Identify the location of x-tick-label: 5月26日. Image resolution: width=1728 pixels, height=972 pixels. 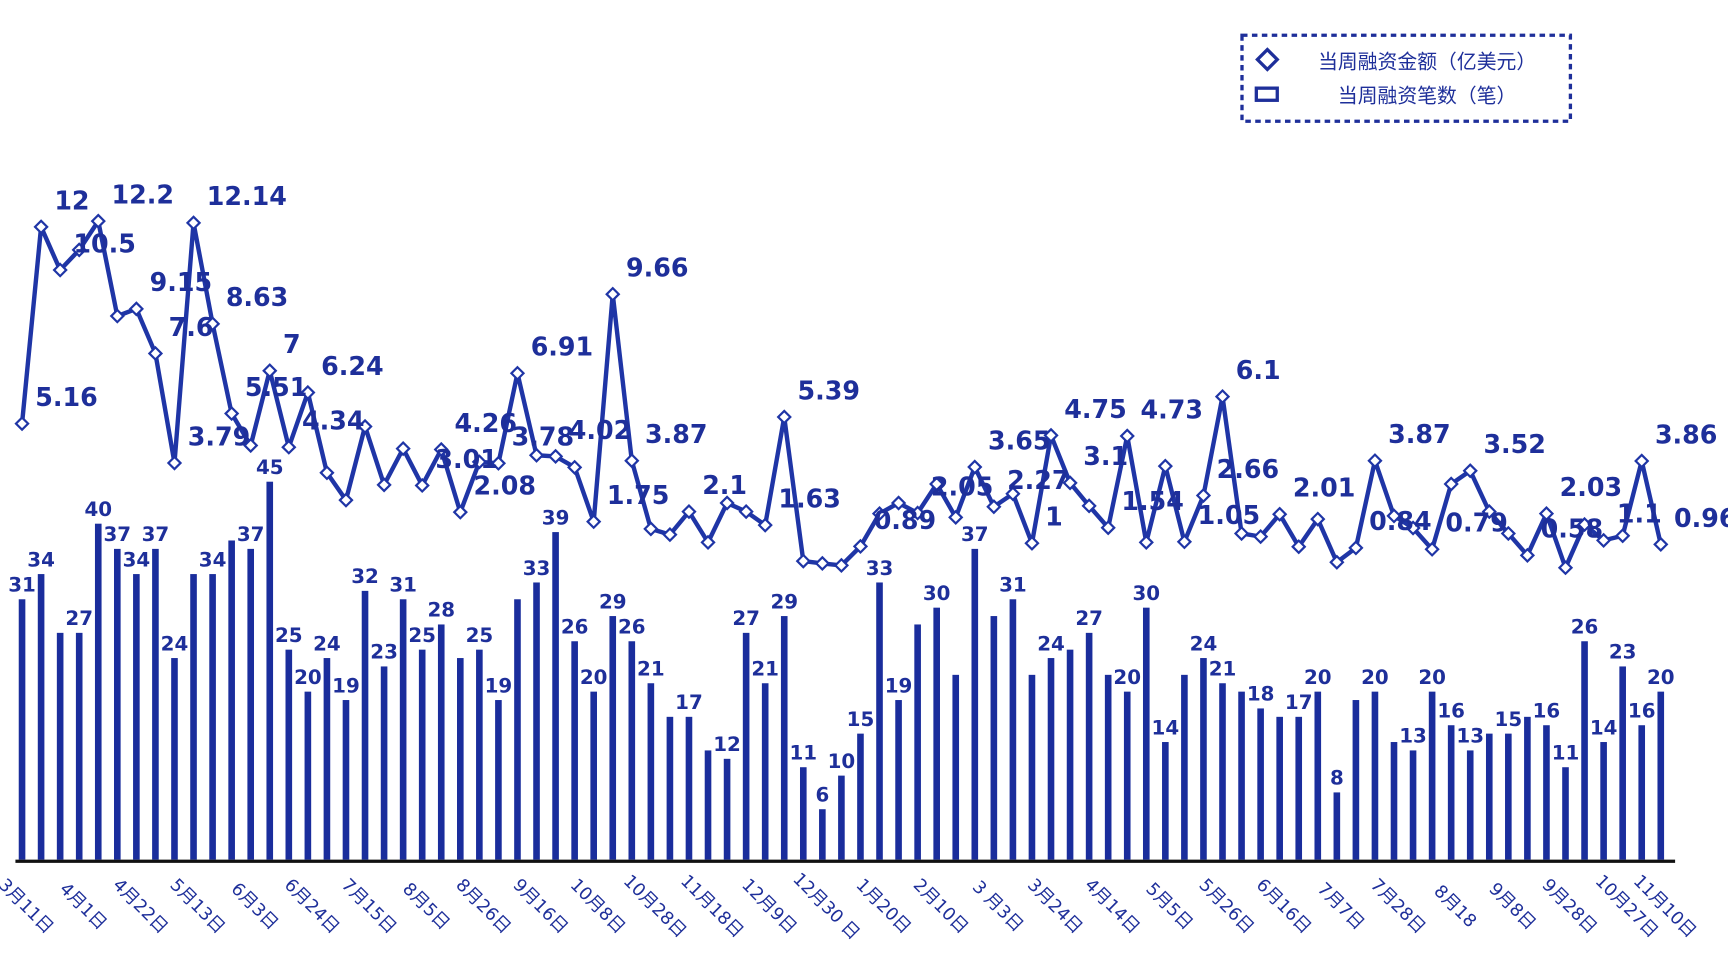
(1226, 906).